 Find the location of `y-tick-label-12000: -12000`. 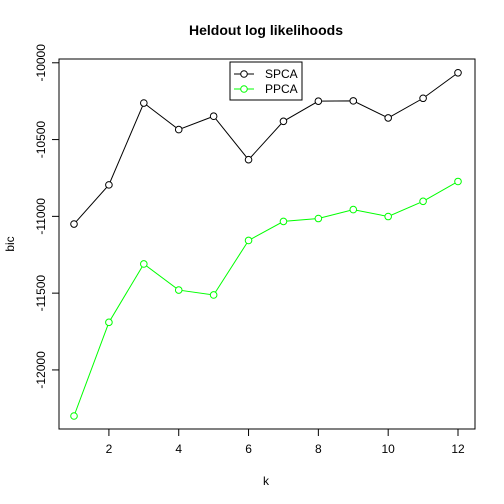

y-tick-label-12000: -12000 is located at coordinates (41, 370).